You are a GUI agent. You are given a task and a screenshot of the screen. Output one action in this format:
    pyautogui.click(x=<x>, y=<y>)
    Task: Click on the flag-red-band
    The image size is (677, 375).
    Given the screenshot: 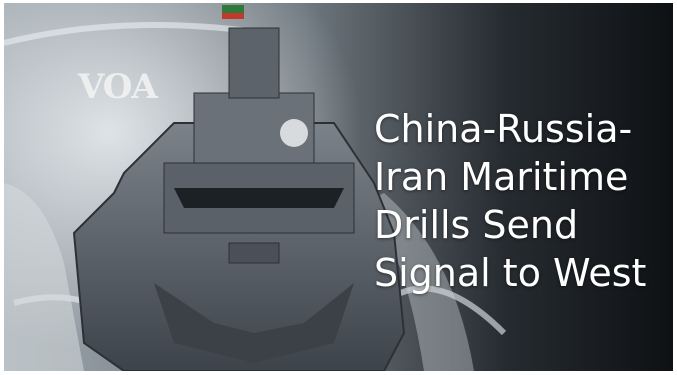 What is the action you would take?
    pyautogui.click(x=233, y=16)
    